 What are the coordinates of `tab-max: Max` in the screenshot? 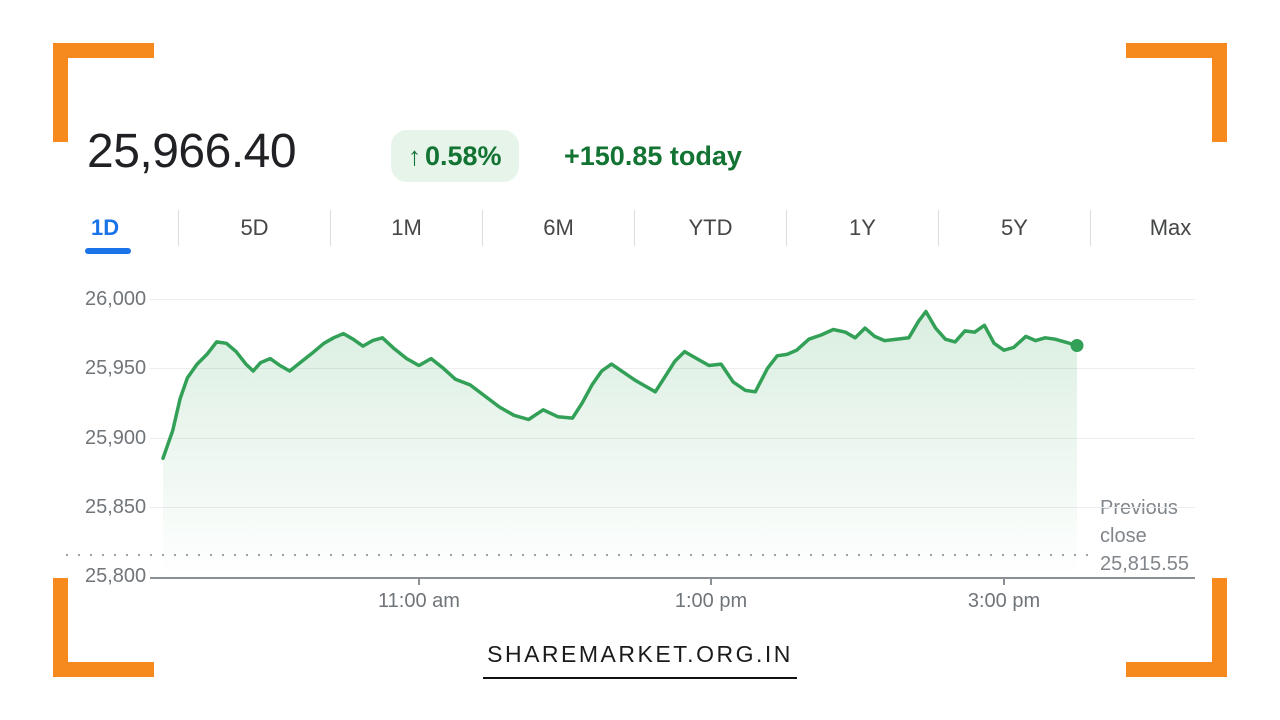 It's located at (1170, 228).